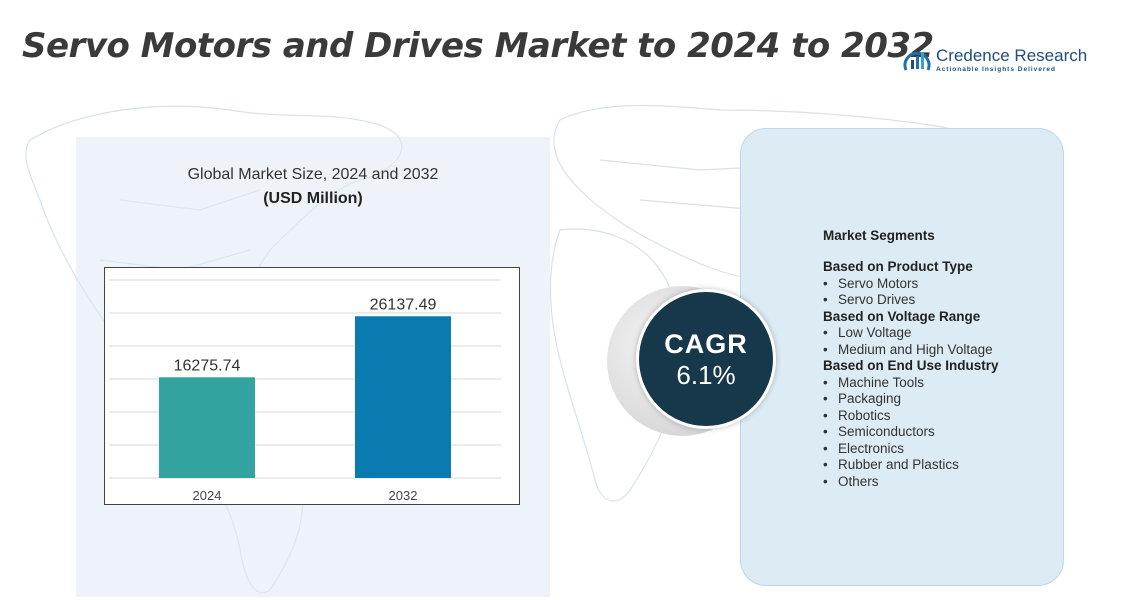 The height and width of the screenshot is (600, 1122). I want to click on segment-item-label: Machine Tools, so click(881, 382).